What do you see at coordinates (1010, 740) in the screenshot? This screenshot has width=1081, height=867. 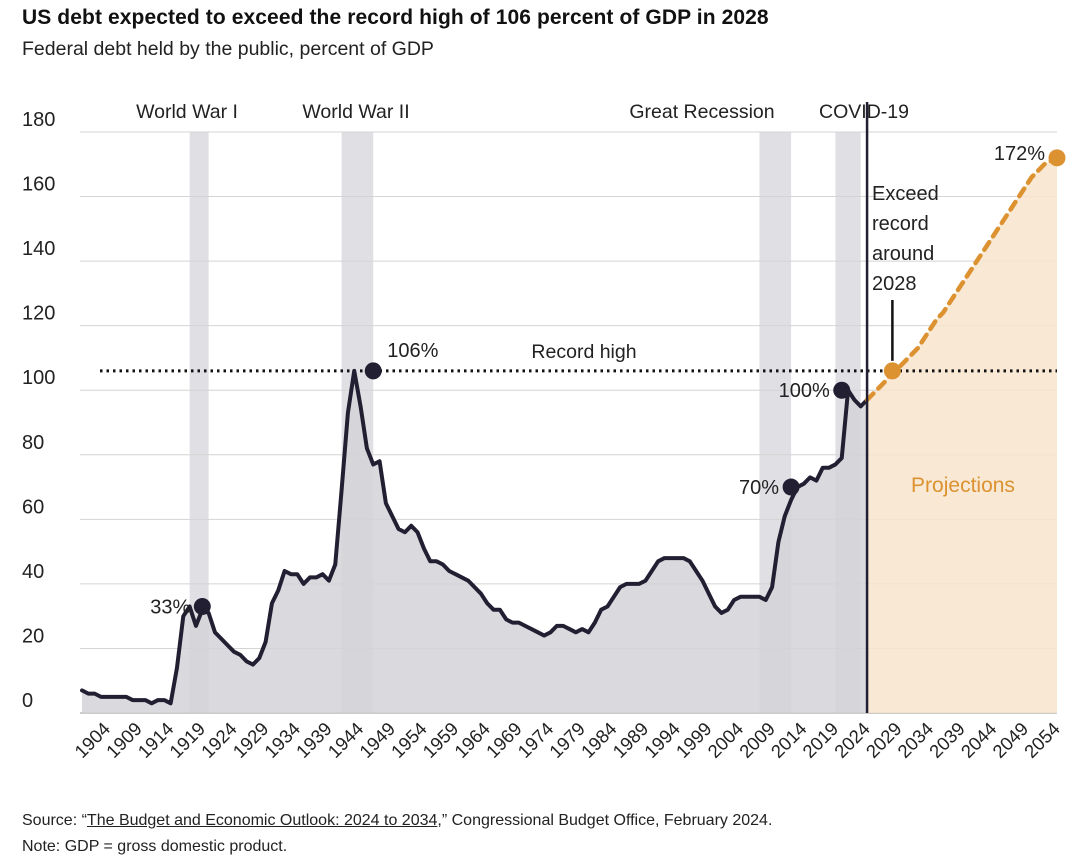 I see `x-tick-2049: 2049` at bounding box center [1010, 740].